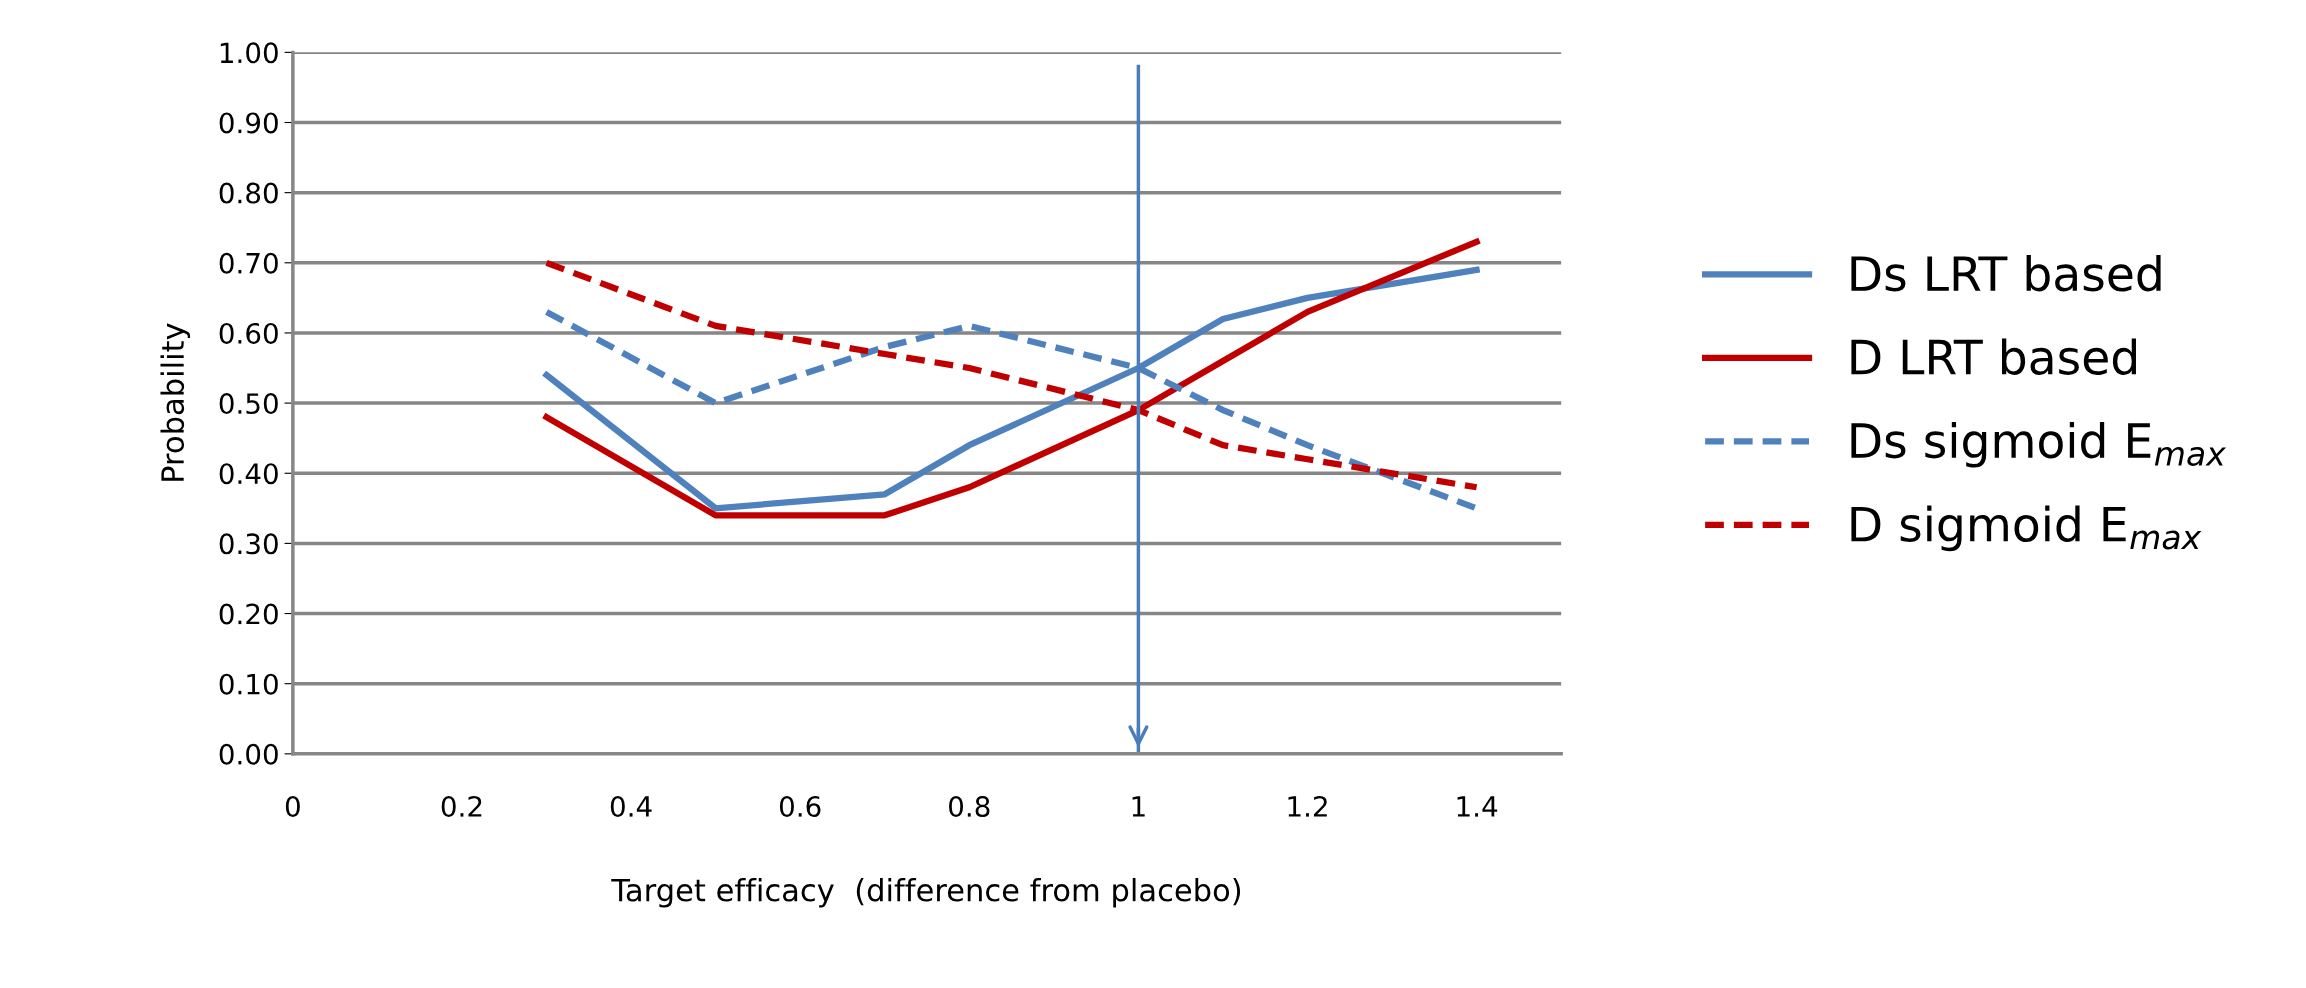 The image size is (2306, 988). I want to click on x-tick-label: 0.8, so click(969, 807).